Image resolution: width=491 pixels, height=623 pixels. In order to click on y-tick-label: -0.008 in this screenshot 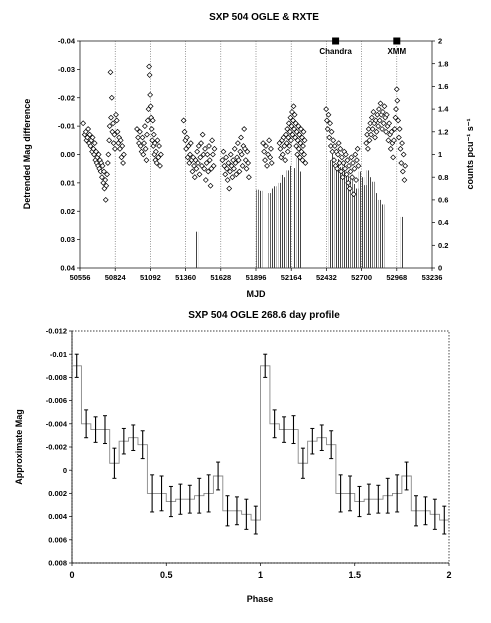, I will do `click(56, 377)`.